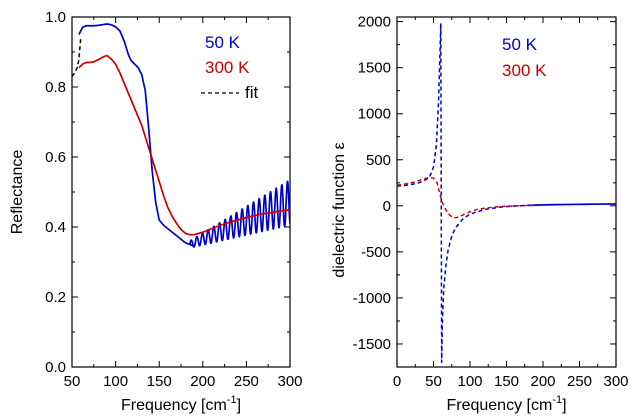 This screenshot has width=636, height=420. I want to click on y-tick-label: -1500, so click(372, 344).